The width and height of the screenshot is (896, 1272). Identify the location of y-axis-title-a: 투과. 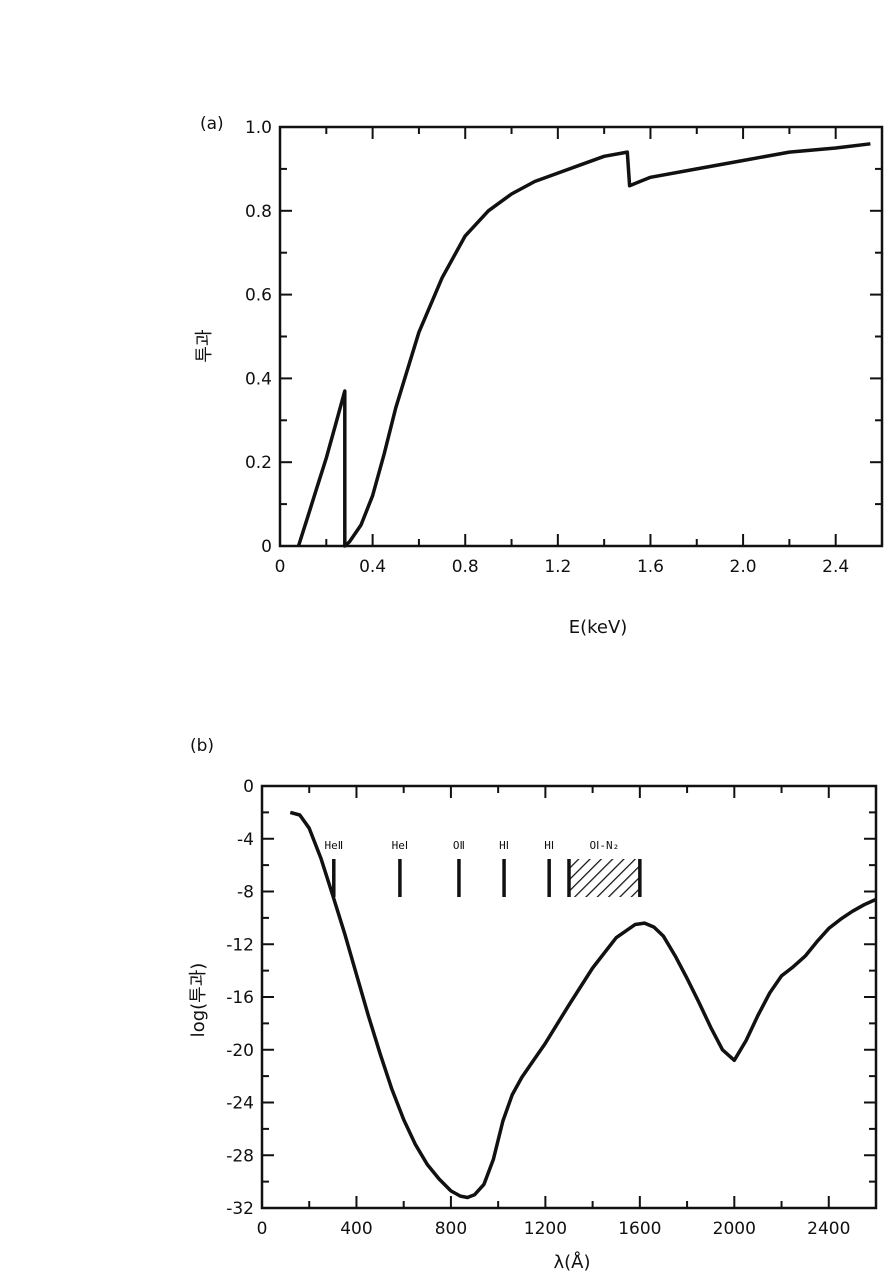
(204, 345).